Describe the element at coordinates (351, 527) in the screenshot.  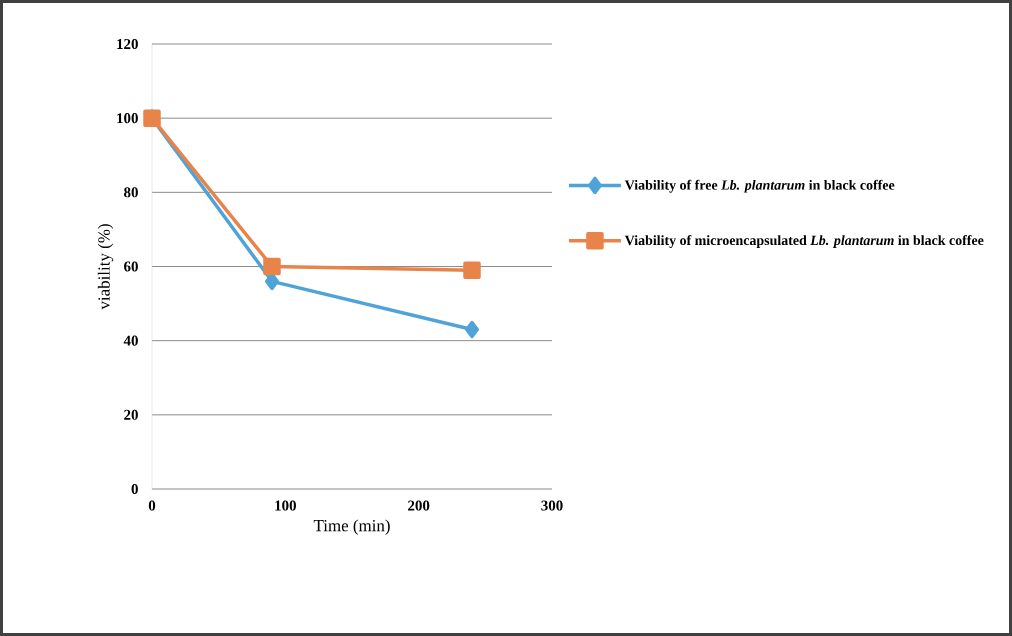
I see `x-axis-title: Time (min)` at that location.